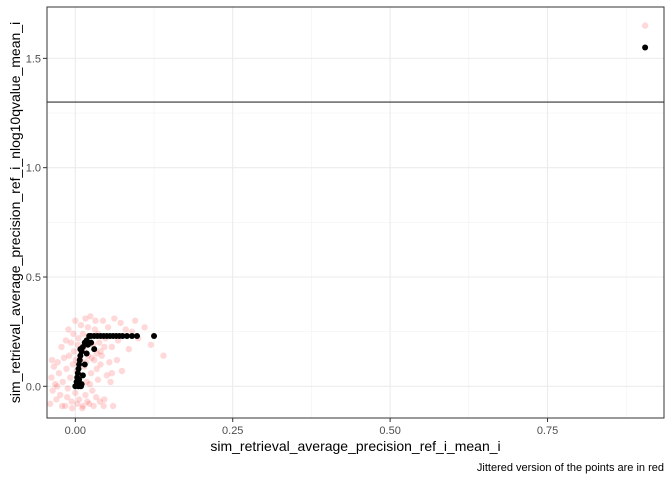 The width and height of the screenshot is (672, 480). I want to click on y-tick-label: 1.5, so click(33, 59).